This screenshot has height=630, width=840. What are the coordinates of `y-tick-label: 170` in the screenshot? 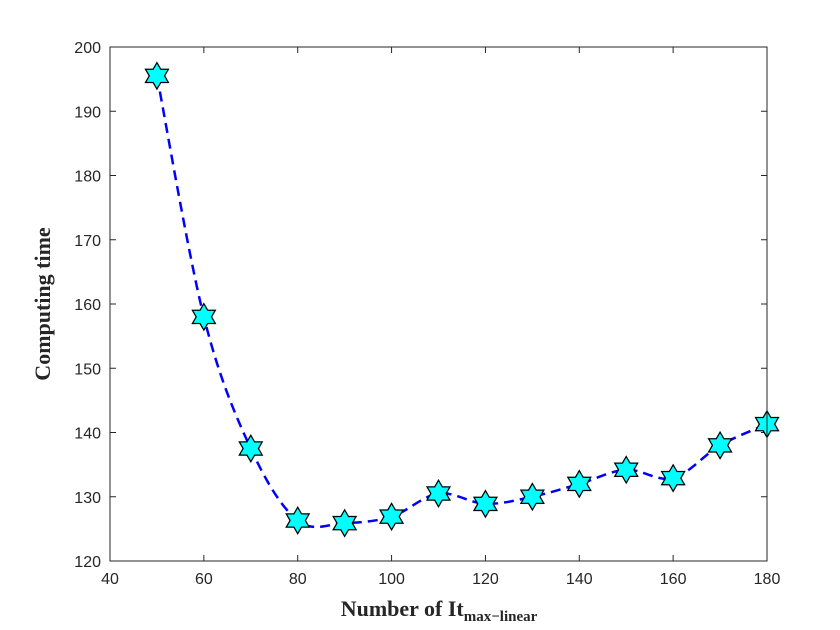 It's located at (87, 241).